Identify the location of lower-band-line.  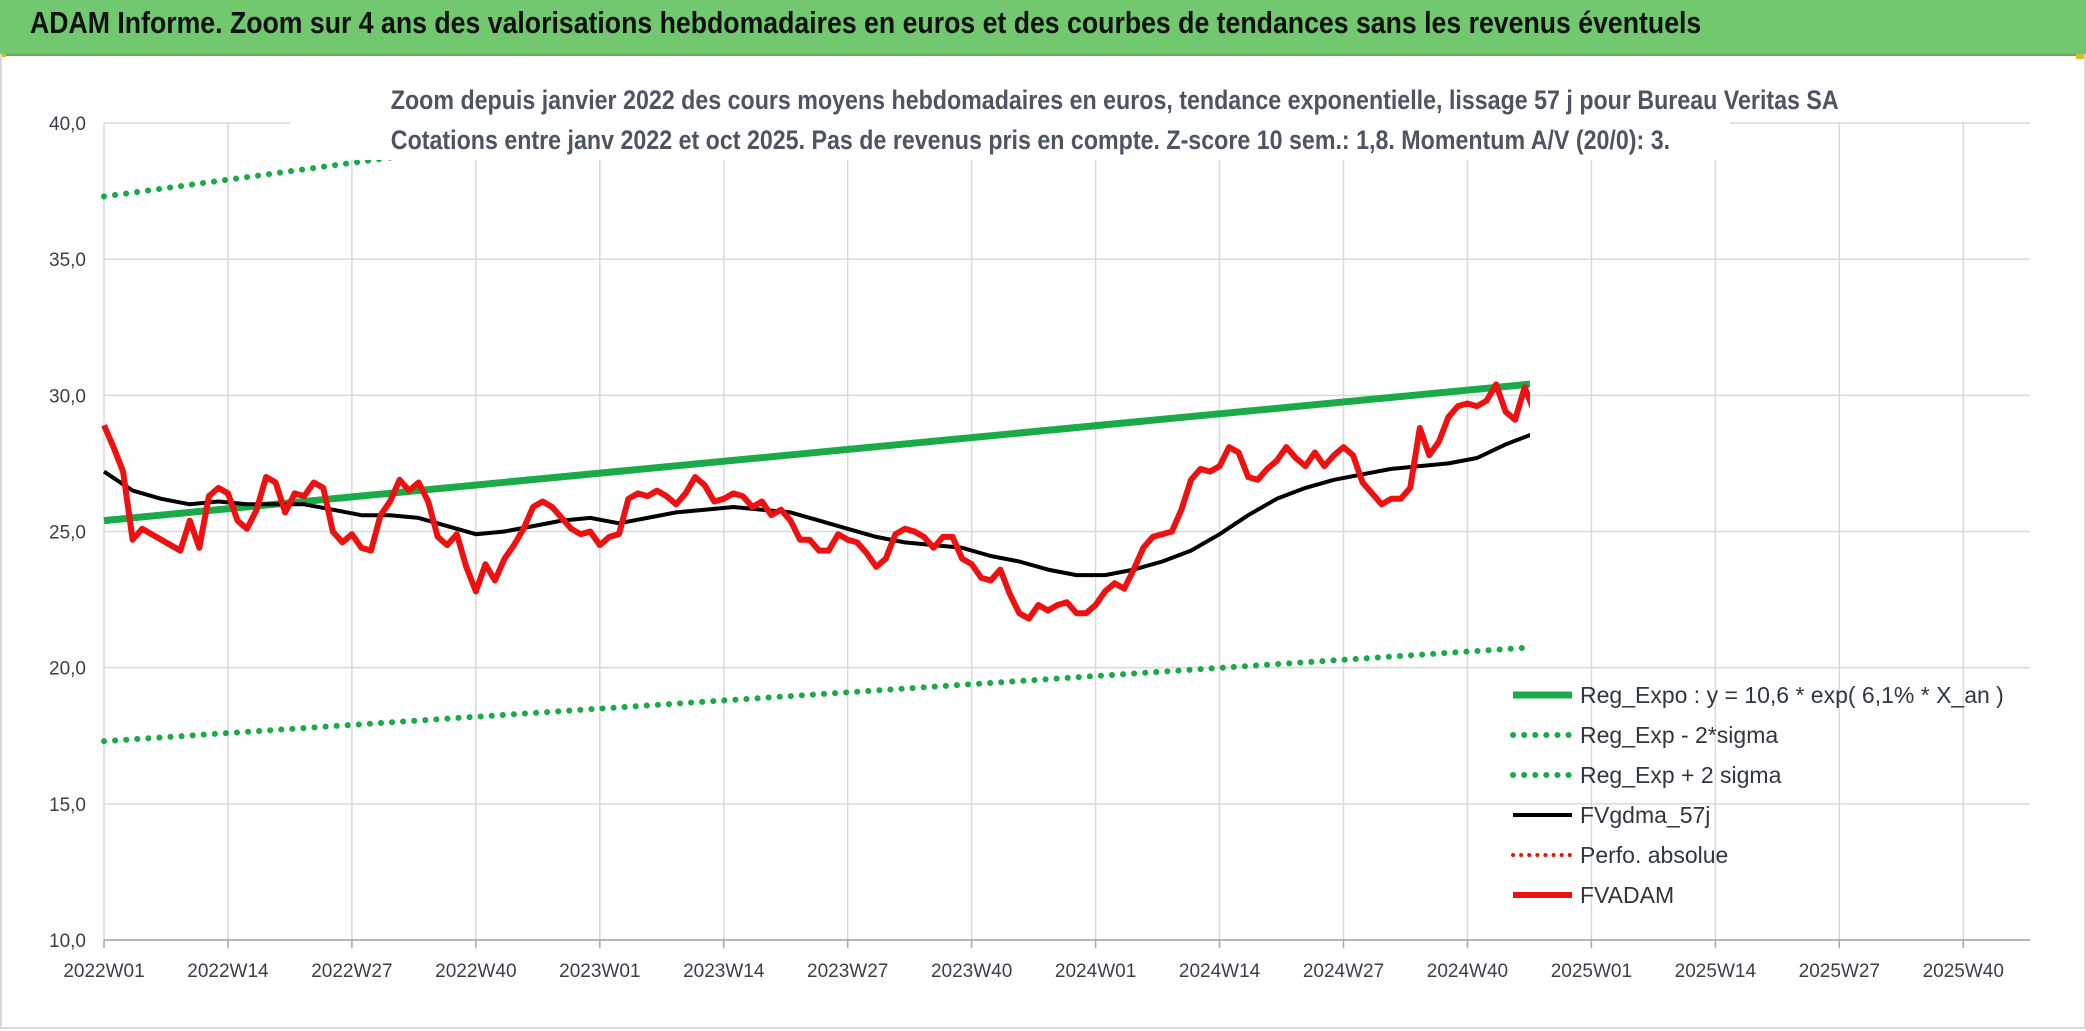
(815, 694).